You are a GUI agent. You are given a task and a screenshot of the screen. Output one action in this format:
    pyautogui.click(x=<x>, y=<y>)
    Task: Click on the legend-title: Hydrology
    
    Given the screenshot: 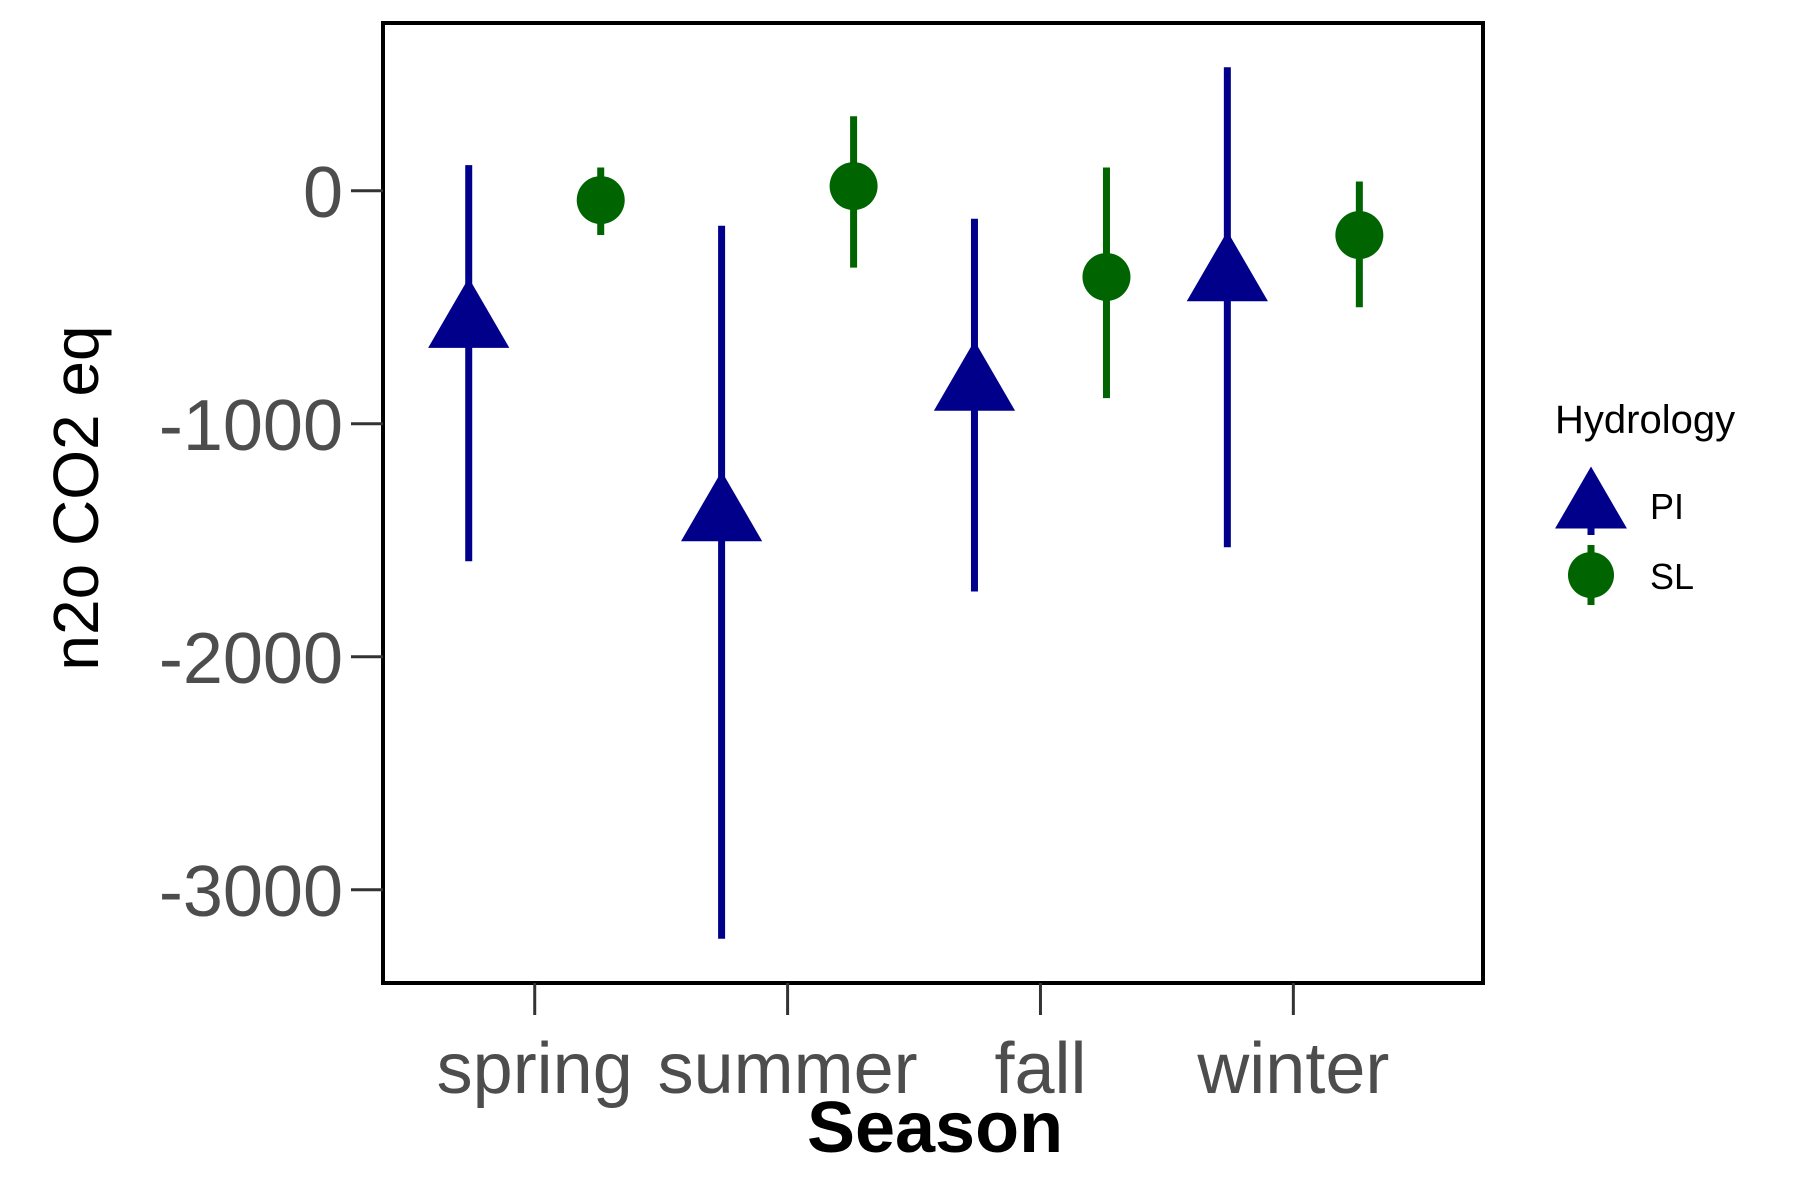 What is the action you would take?
    pyautogui.click(x=1645, y=420)
    